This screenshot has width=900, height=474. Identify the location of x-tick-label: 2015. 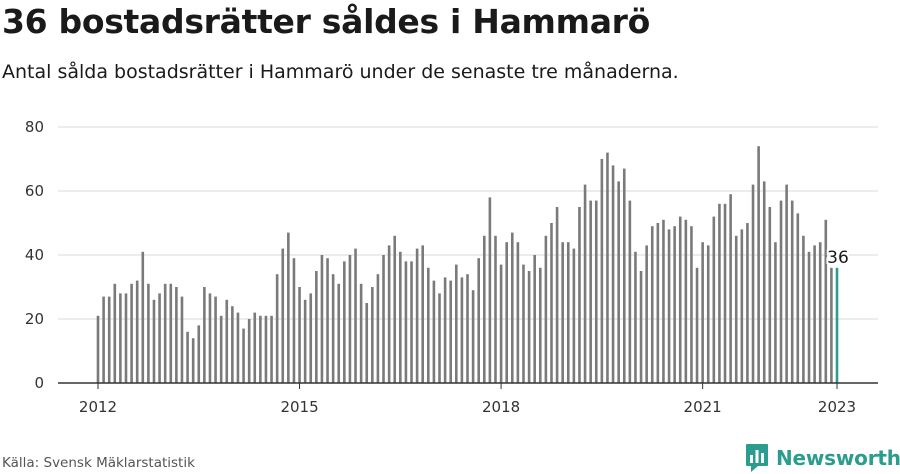
(299, 407).